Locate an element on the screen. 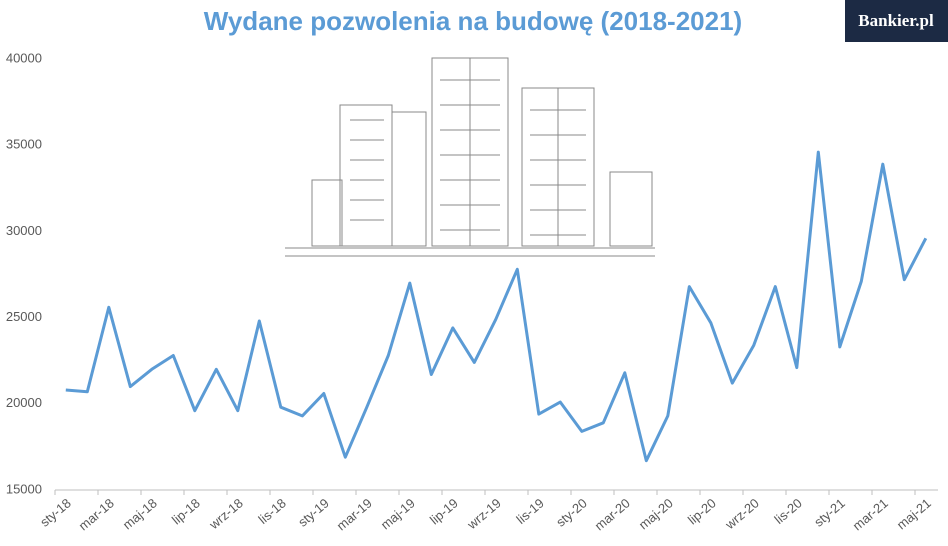 This screenshot has height=546, width=948. x-tick-label: mar-19 is located at coordinates (354, 514).